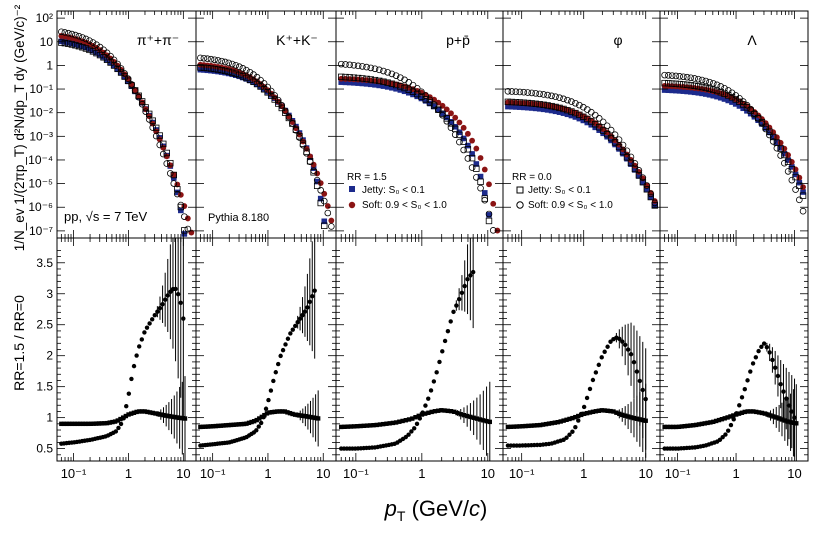  Describe the element at coordinates (49, 418) in the screenshot. I see `y-tick-label-bottom: 1` at that location.